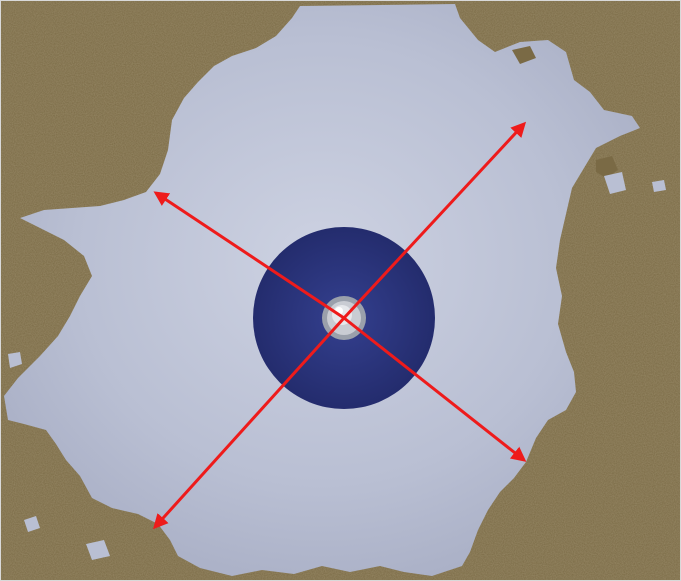  I want to click on arrow-up-left, so click(249, 255).